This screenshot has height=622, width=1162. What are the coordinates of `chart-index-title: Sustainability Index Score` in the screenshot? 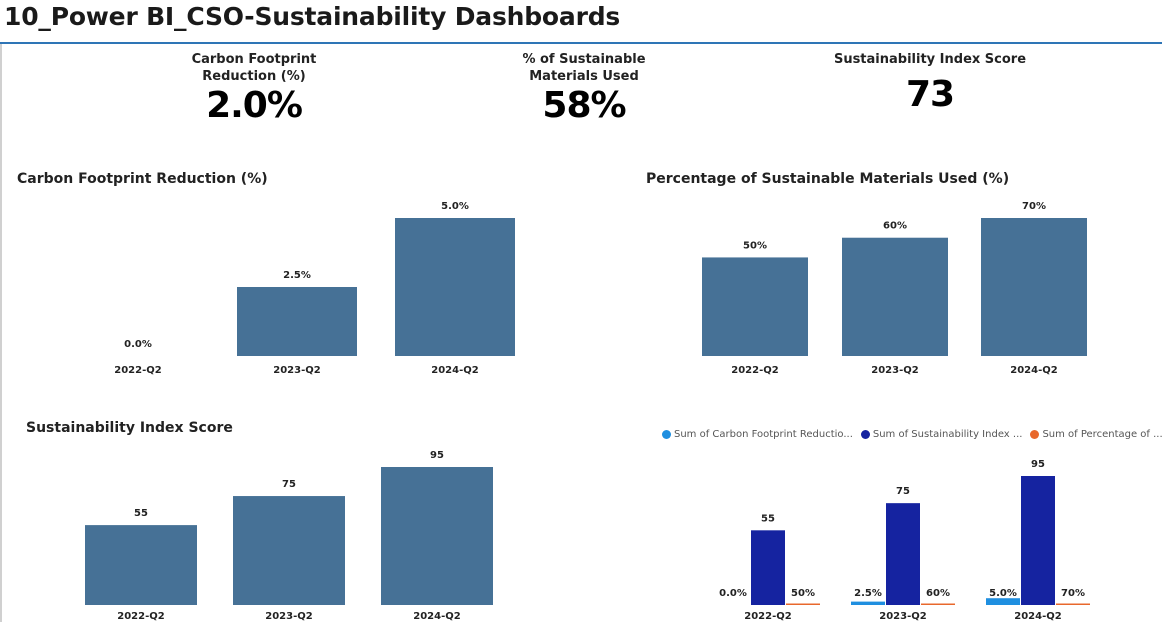 It's located at (129, 428).